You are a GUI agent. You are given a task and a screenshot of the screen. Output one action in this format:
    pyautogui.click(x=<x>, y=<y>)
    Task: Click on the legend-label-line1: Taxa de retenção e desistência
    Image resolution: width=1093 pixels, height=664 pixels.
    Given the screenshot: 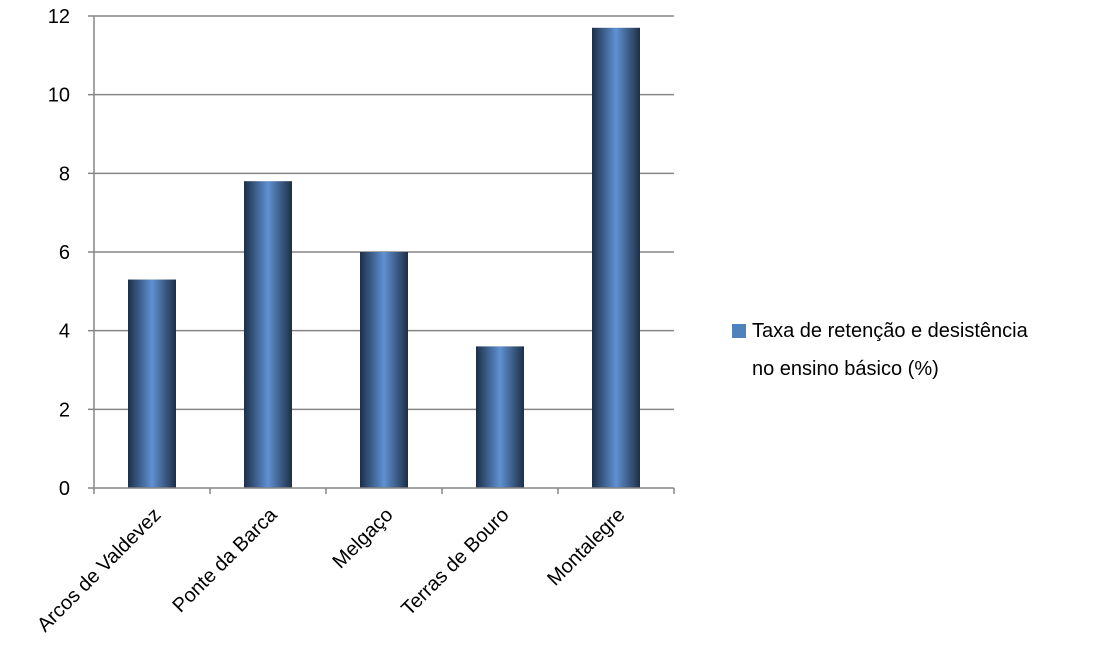 What is the action you would take?
    pyautogui.click(x=890, y=331)
    